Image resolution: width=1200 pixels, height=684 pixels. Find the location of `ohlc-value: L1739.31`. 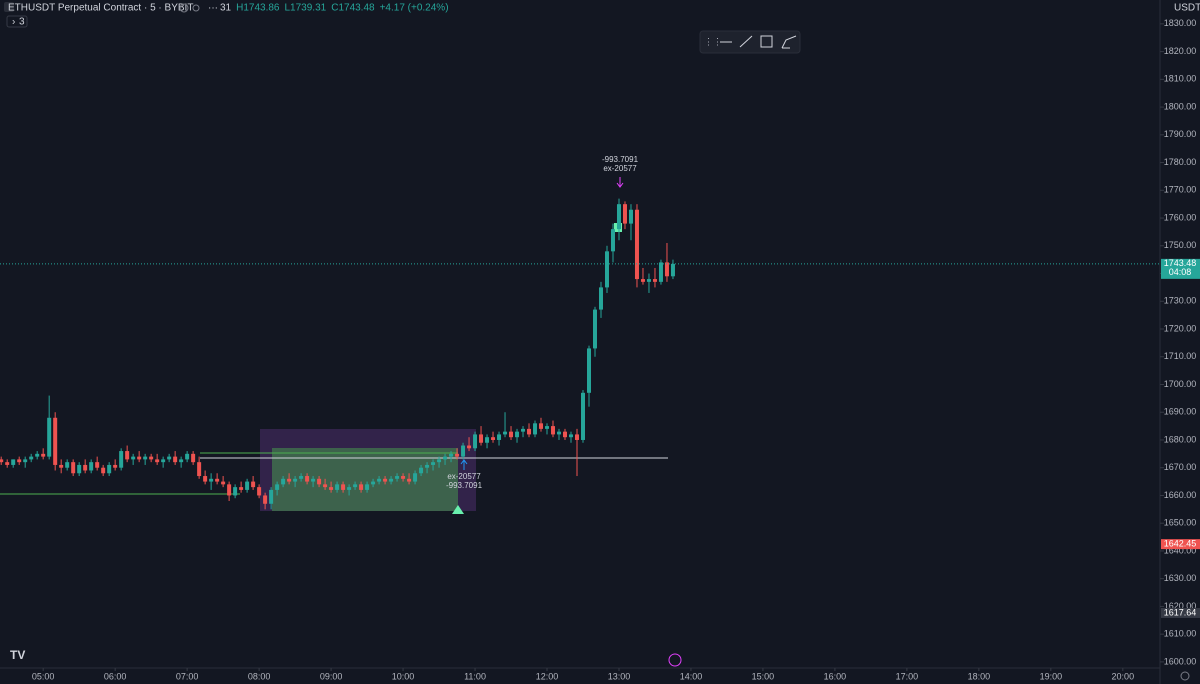

ohlc-value: L1739.31 is located at coordinates (306, 8).